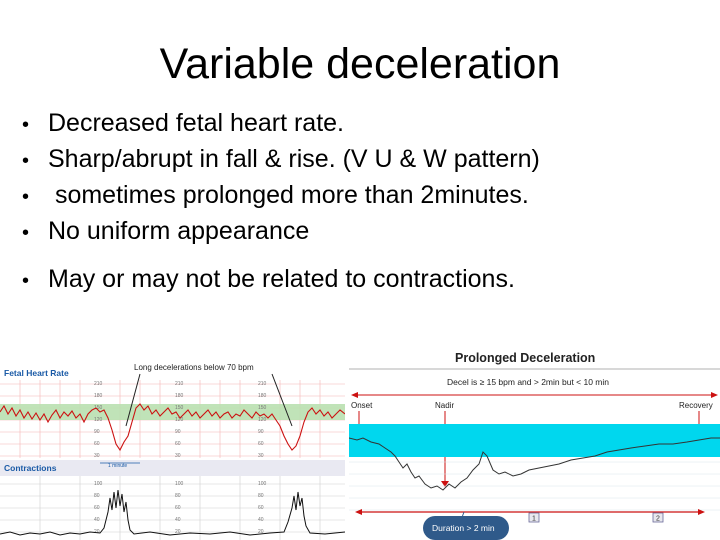 This screenshot has width=720, height=540. Describe the element at coordinates (196, 123) in the screenshot. I see `bullet-text: Decreased fetal heart rate.` at that location.